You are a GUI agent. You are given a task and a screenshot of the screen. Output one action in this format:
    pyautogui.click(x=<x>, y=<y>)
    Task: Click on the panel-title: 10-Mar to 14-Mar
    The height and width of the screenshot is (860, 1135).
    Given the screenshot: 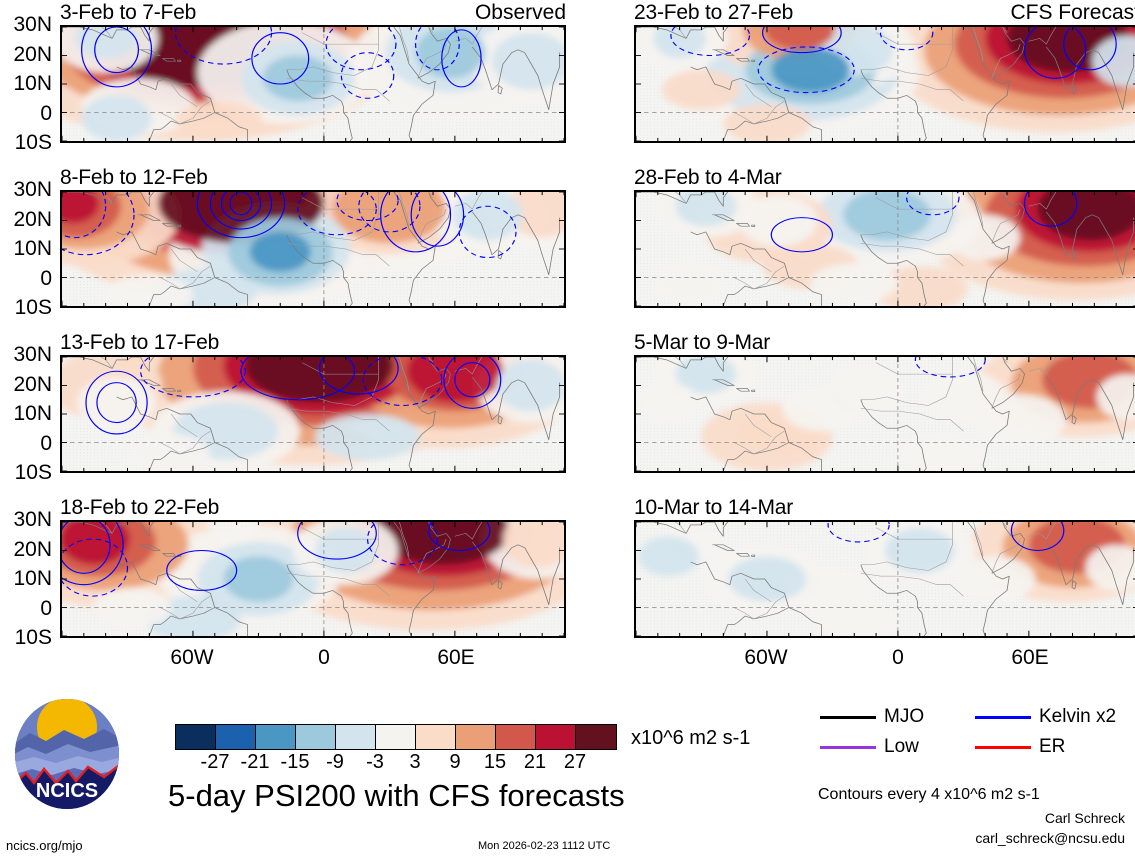 What is the action you would take?
    pyautogui.click(x=714, y=507)
    